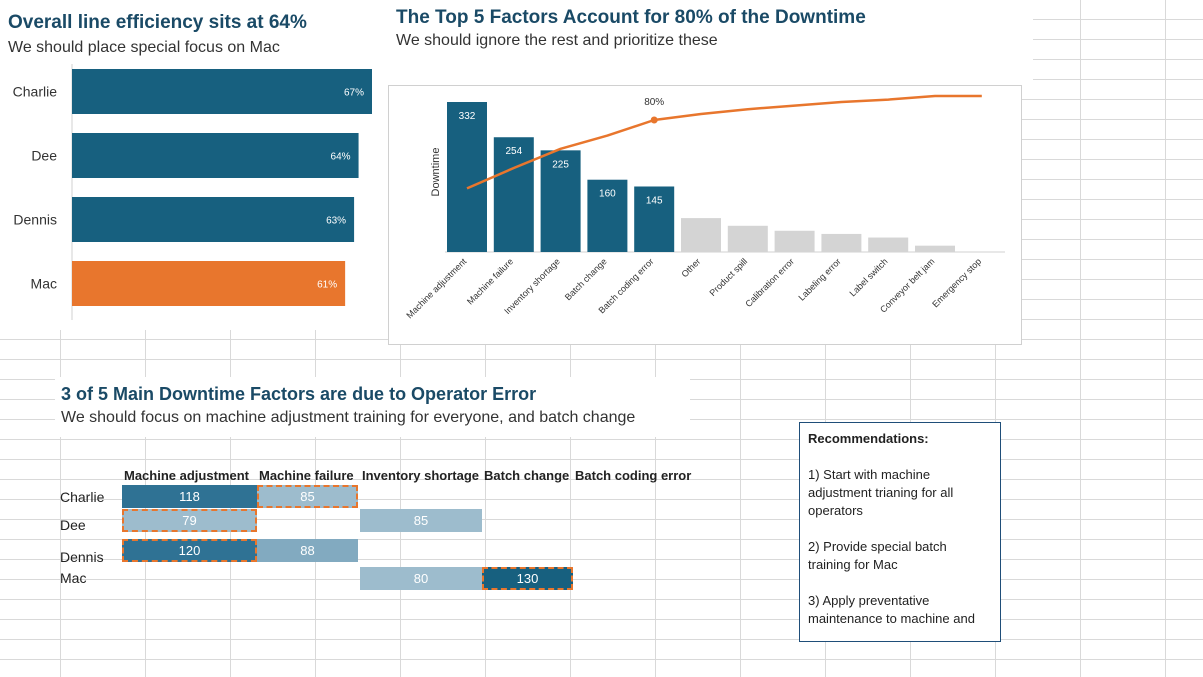  What do you see at coordinates (728, 277) in the screenshot?
I see `pareto-category-label: Product spill` at bounding box center [728, 277].